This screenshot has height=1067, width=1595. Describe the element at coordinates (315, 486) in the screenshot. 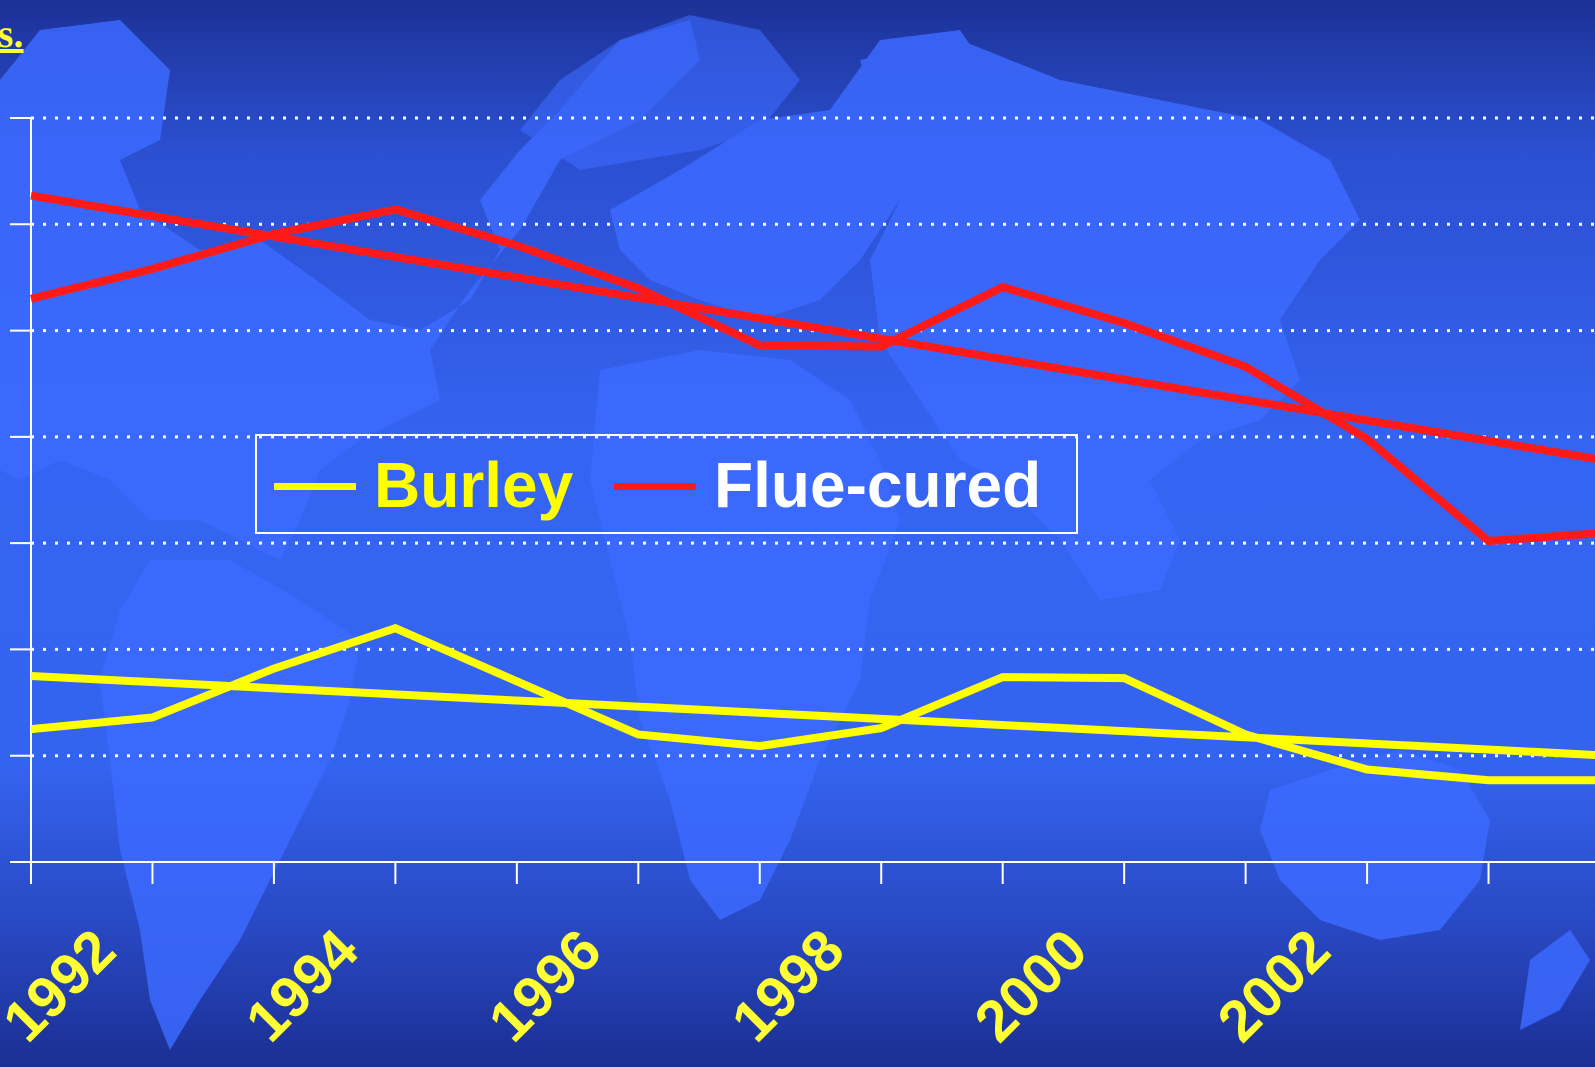

I see `legend-burley-swatch` at that location.